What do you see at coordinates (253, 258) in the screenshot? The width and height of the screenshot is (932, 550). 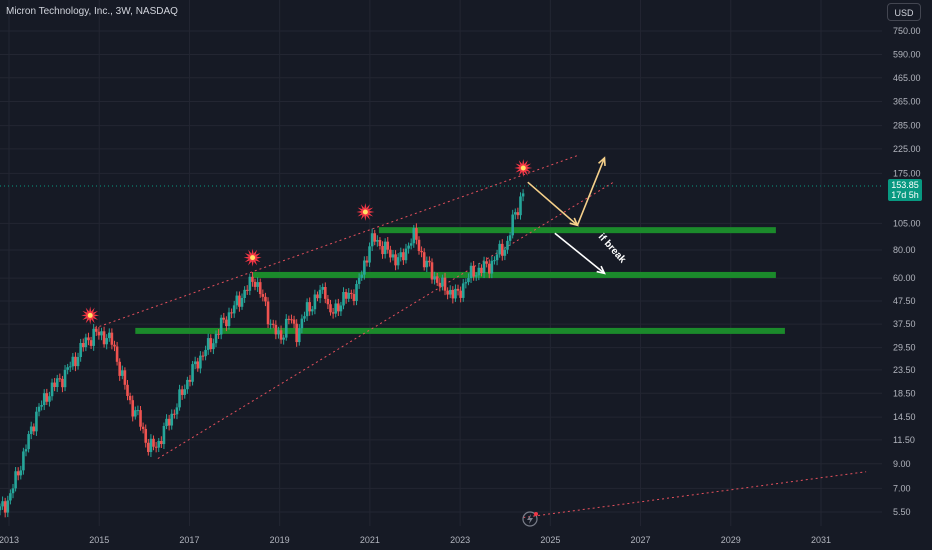 I see `peak-marker-core` at bounding box center [253, 258].